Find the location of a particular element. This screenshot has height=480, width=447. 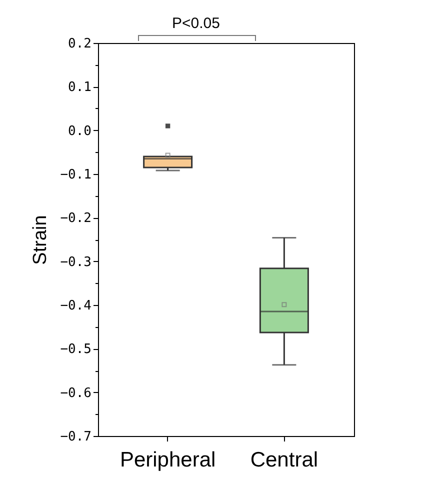

y-axis-title: Strain is located at coordinates (41, 240).